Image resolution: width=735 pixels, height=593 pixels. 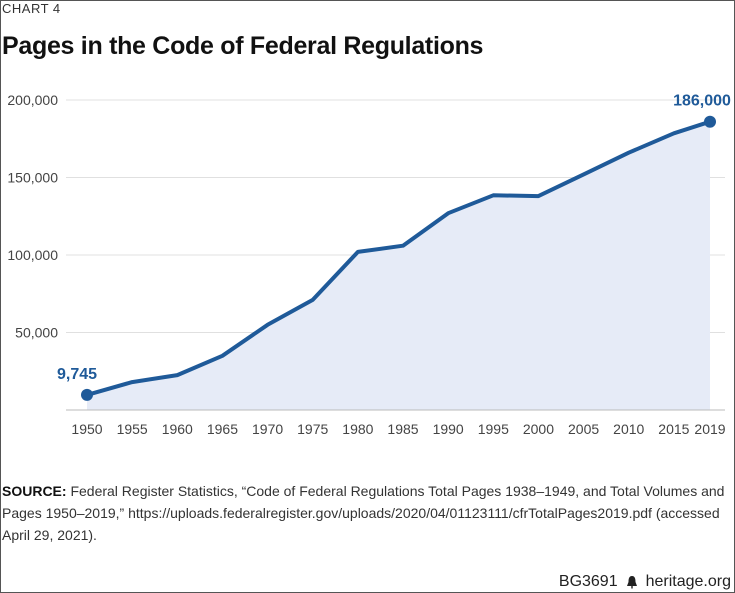 I want to click on x-tick-label: 1985, so click(x=402, y=429).